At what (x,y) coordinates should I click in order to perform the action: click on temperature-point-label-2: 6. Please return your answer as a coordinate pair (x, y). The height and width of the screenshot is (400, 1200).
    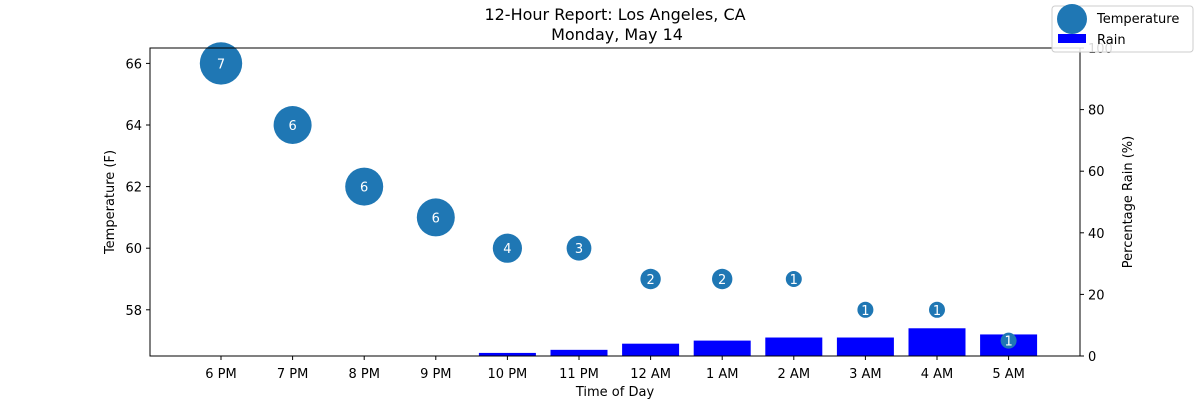
    Looking at the image, I should click on (364, 188).